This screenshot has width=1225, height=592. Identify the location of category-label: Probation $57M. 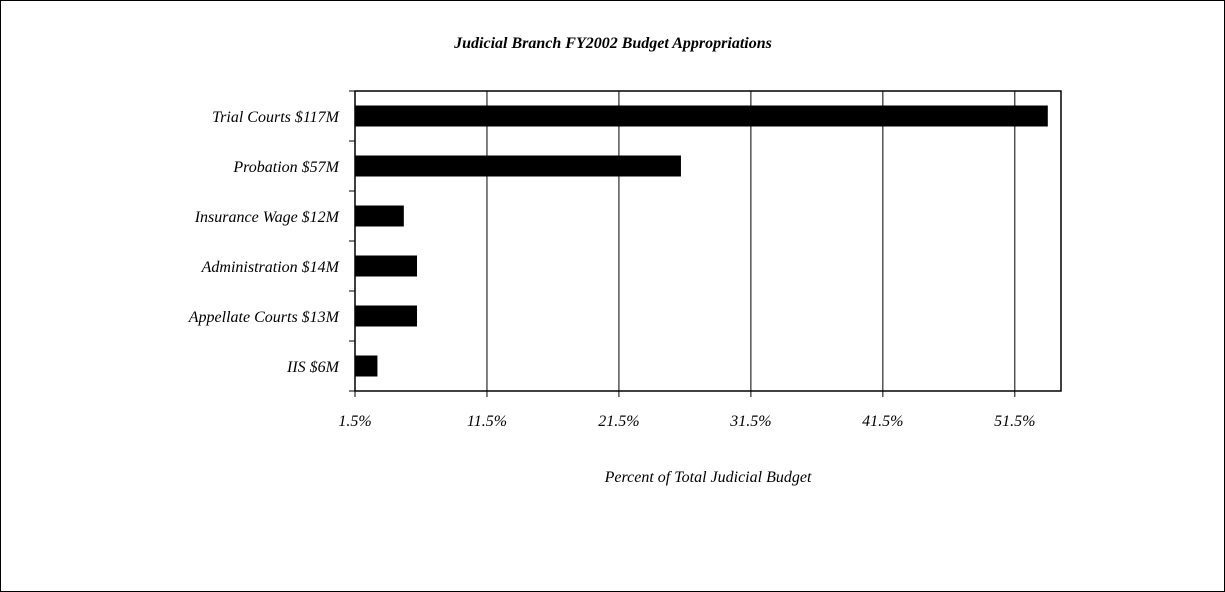
(286, 167).